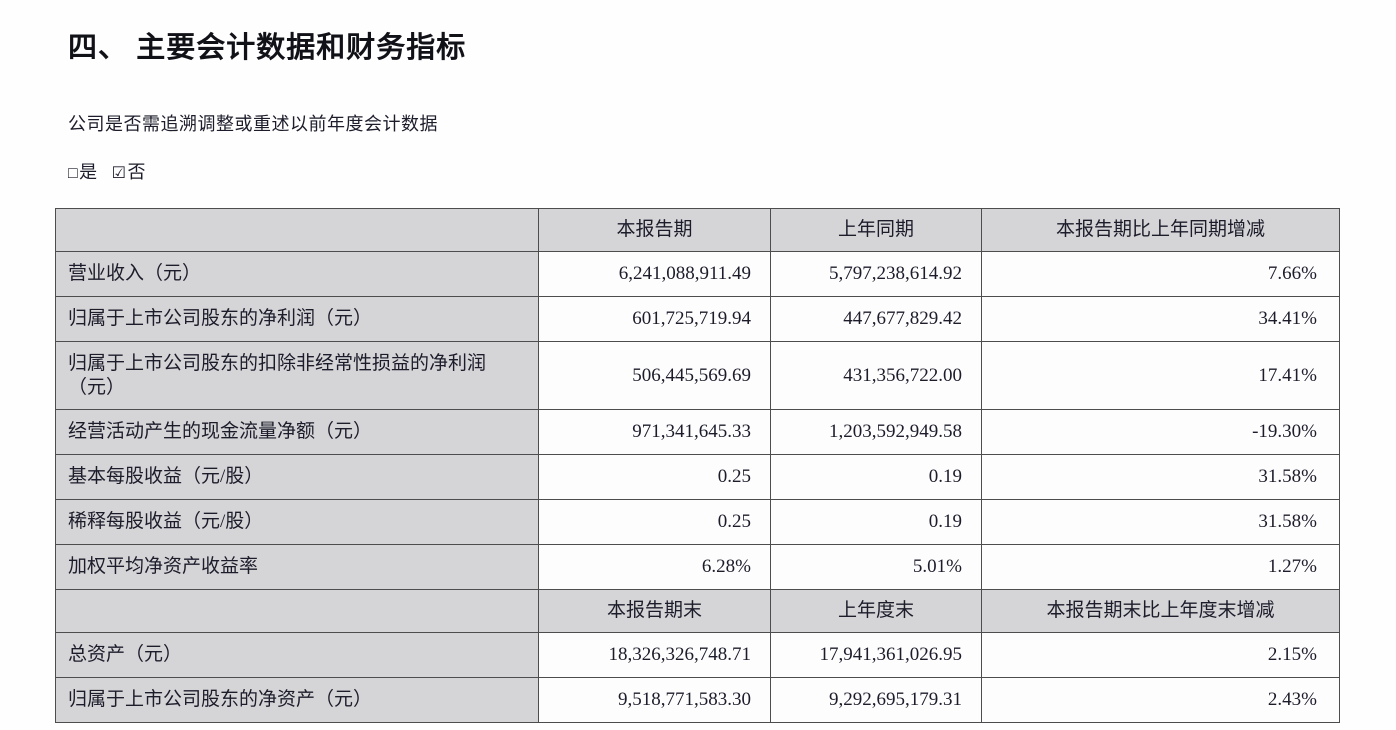 The image size is (1396, 730). Describe the element at coordinates (297, 477) in the screenshot. I see `metric-label: 基本每股收益（元/股）` at that location.